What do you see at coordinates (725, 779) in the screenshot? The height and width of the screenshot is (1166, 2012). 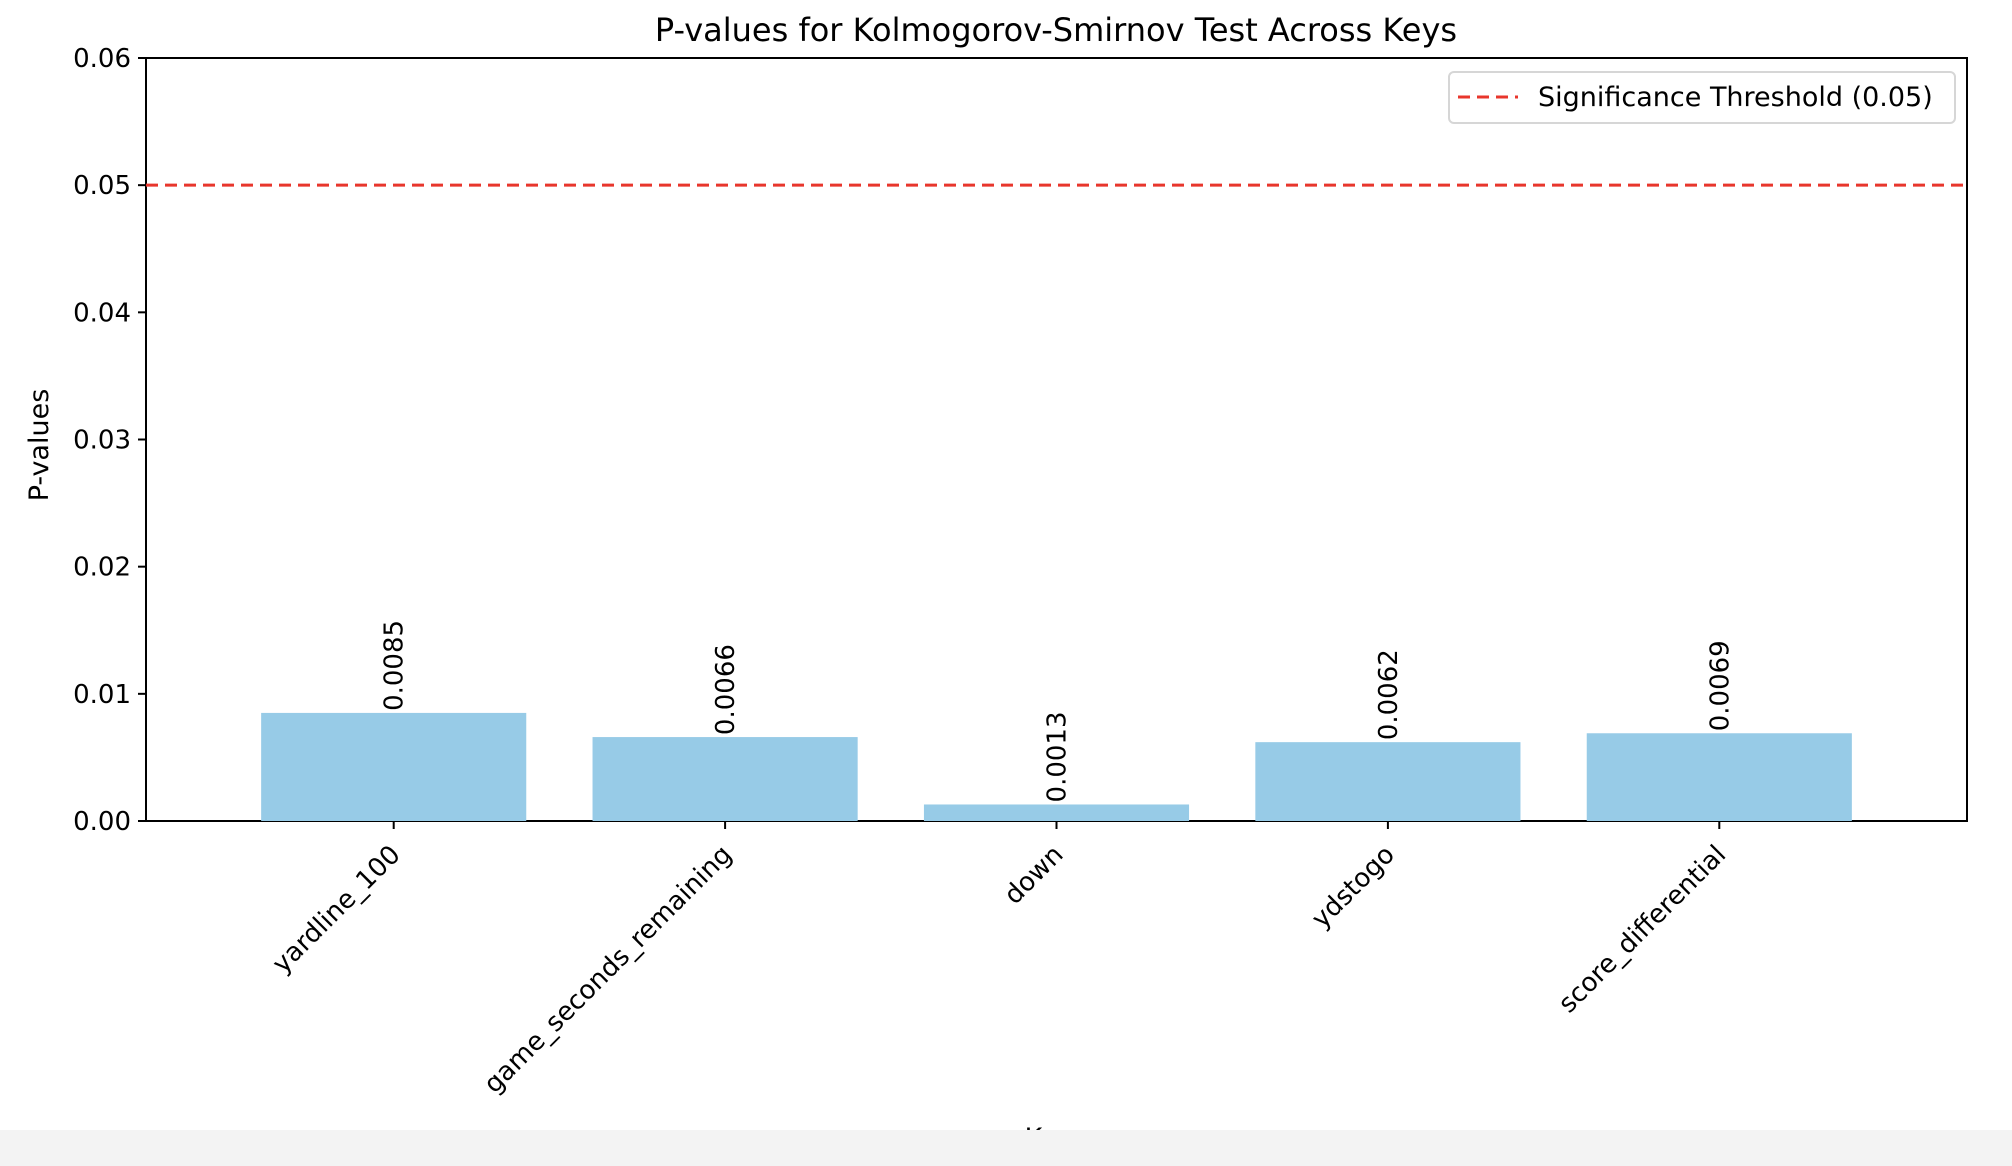 I see `bar-game-seconds-remaining` at bounding box center [725, 779].